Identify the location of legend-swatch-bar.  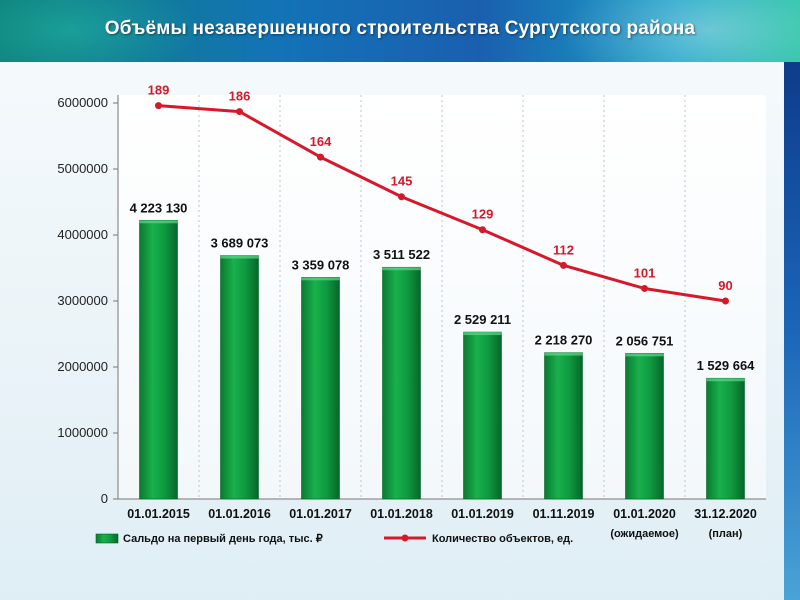
(107, 538).